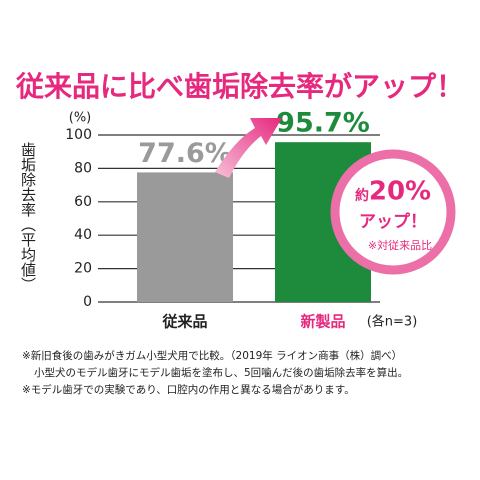  I want to click on footnote: ※モデル歯牙での実験であり、口腔内の作用と異なる場合があります。, so click(188, 389).